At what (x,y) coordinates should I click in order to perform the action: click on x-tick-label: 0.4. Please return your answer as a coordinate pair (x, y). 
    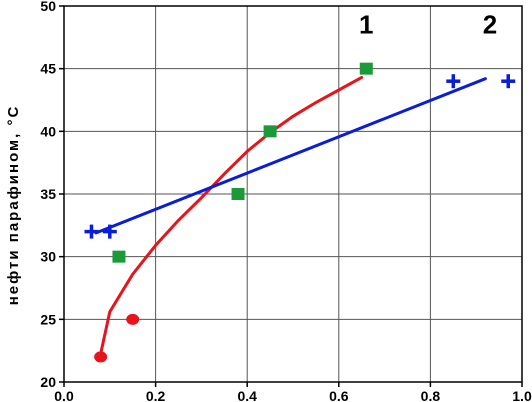
    Looking at the image, I should click on (247, 395).